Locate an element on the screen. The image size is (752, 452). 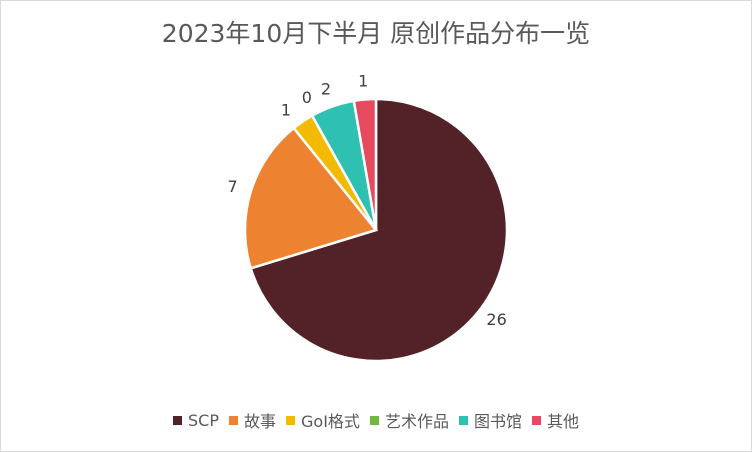
legend-item: SCP is located at coordinates (196, 420).